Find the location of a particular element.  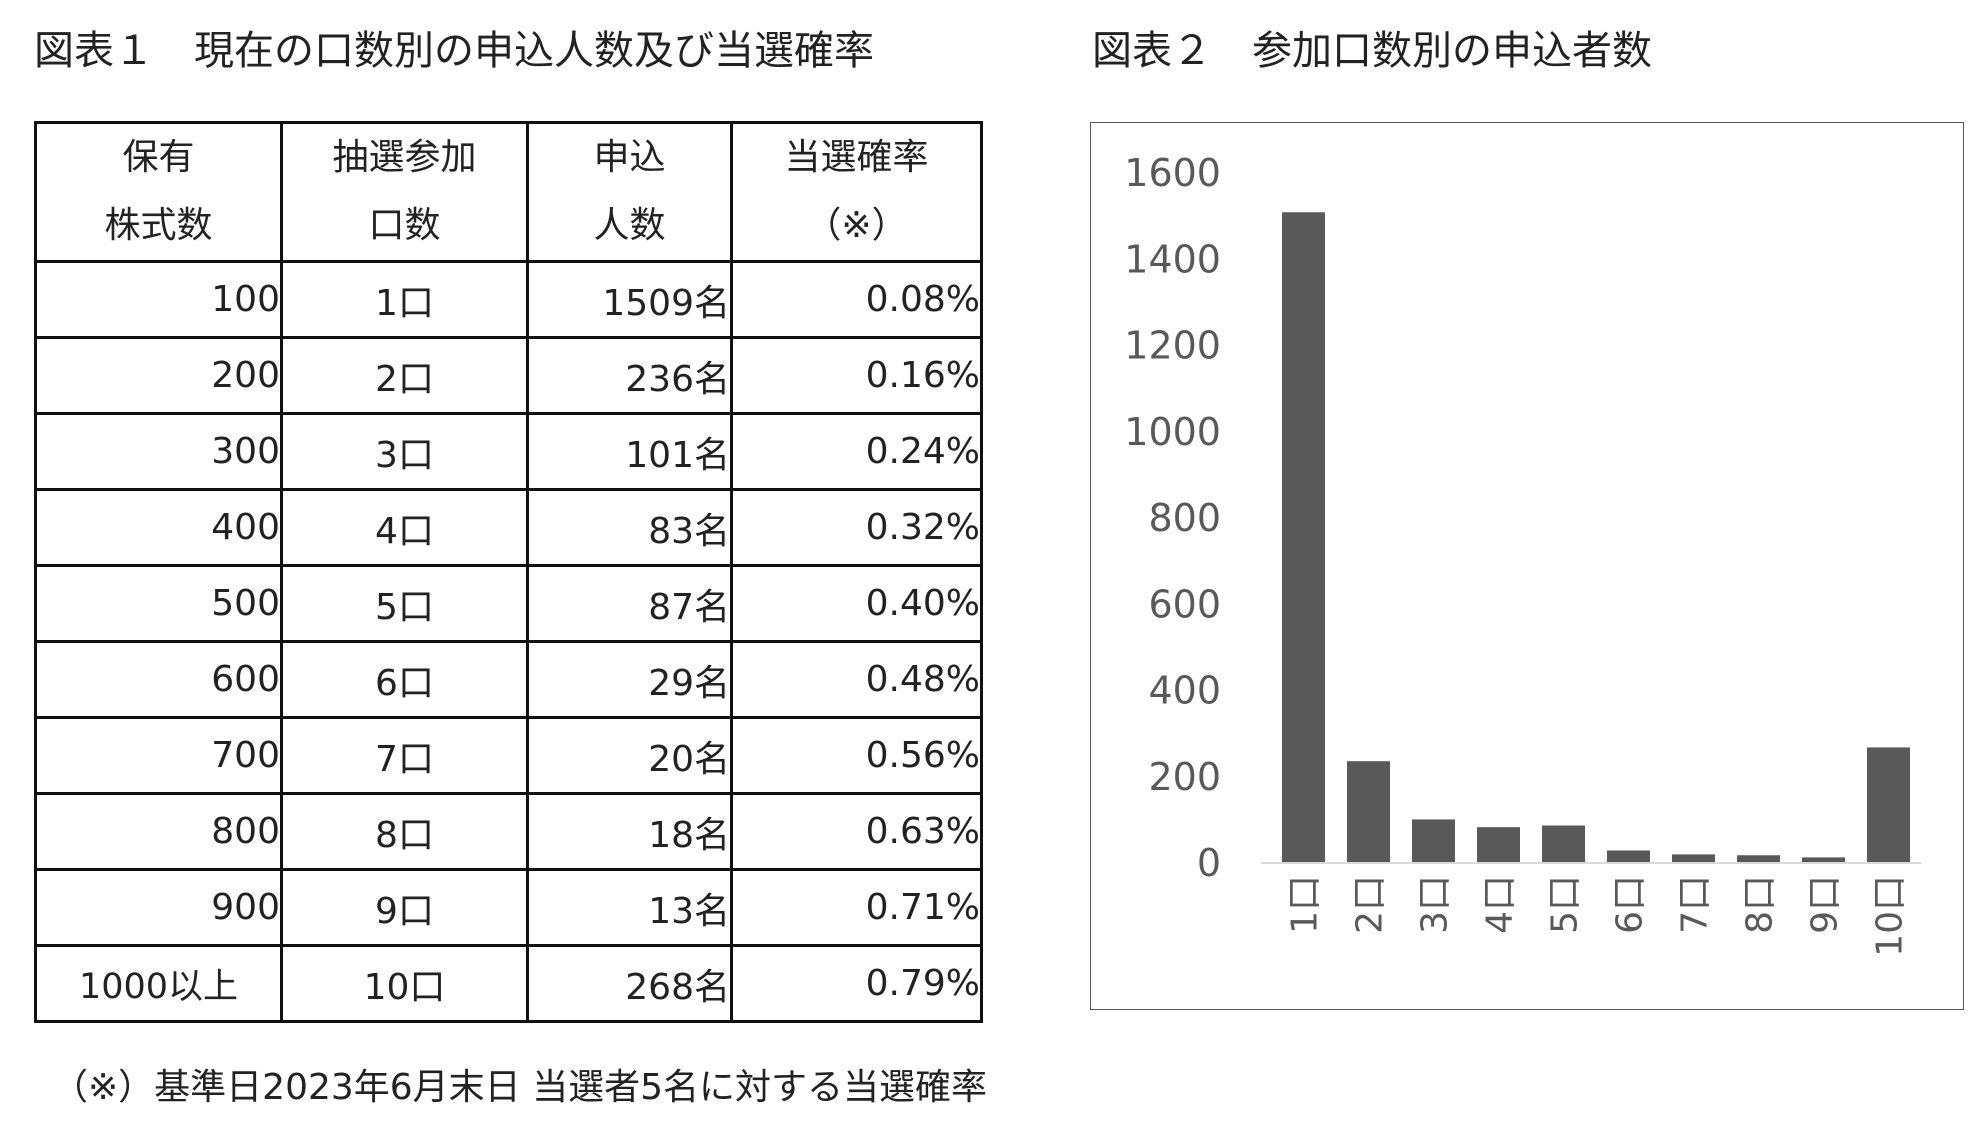

cell-units: 8口 is located at coordinates (404, 831).